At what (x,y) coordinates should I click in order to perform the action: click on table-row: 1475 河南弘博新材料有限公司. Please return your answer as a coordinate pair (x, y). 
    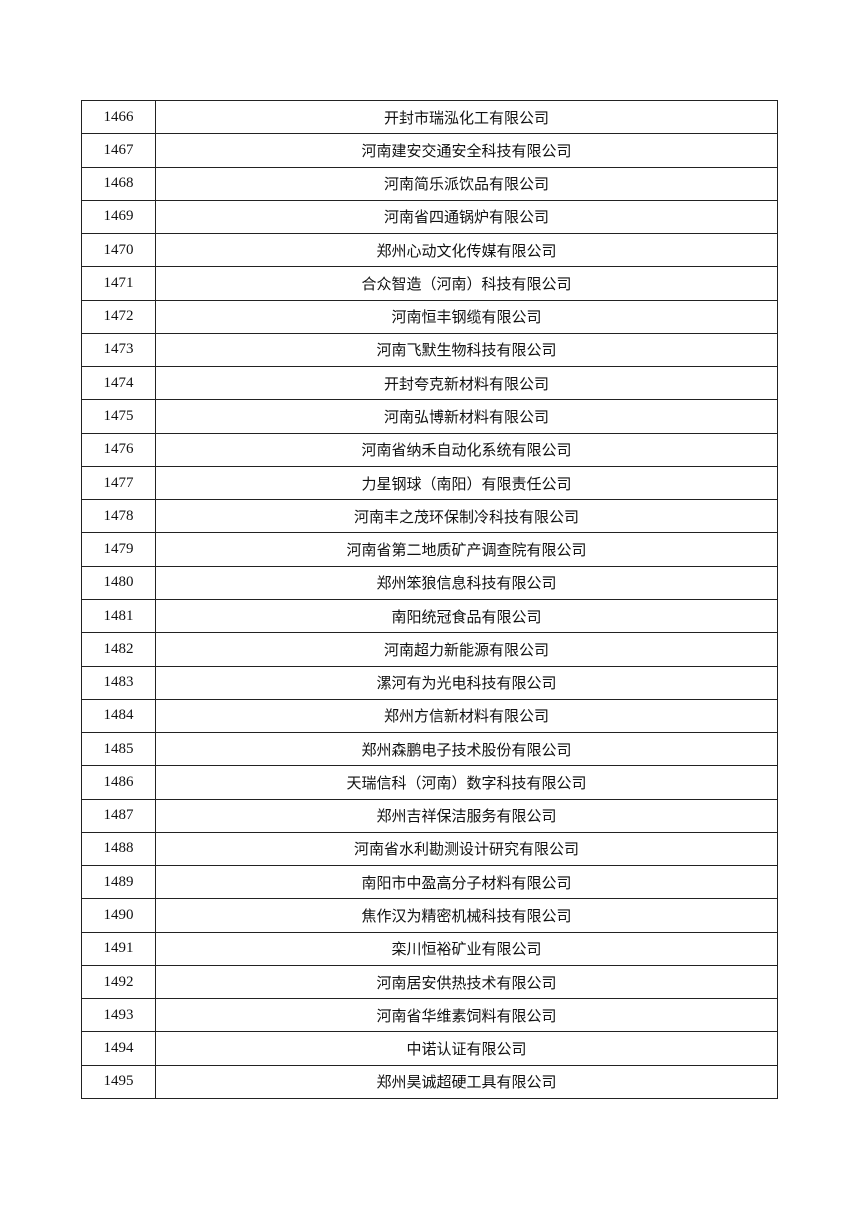
    Looking at the image, I should click on (429, 416).